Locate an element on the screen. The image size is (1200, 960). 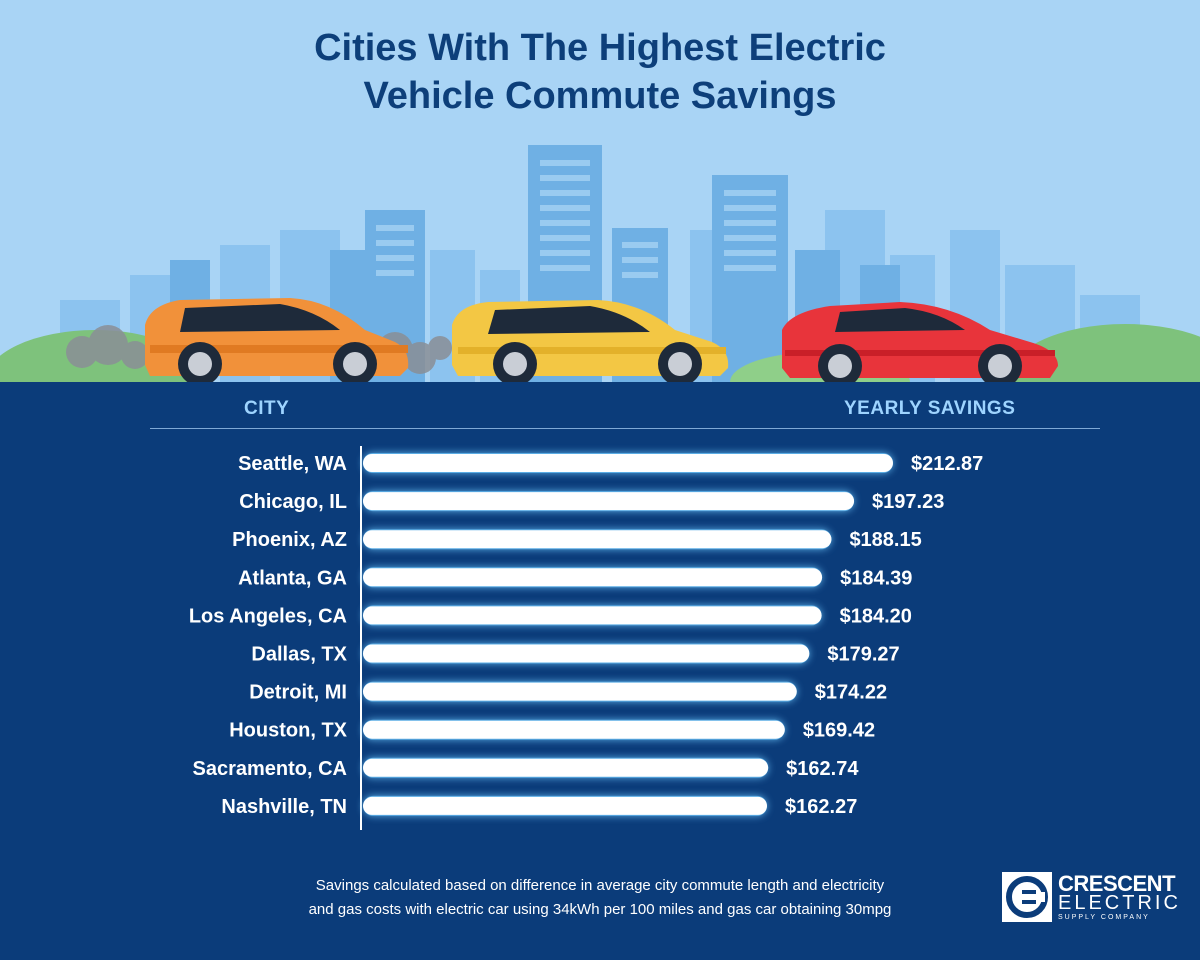
value-label: $184.20 is located at coordinates (876, 616).